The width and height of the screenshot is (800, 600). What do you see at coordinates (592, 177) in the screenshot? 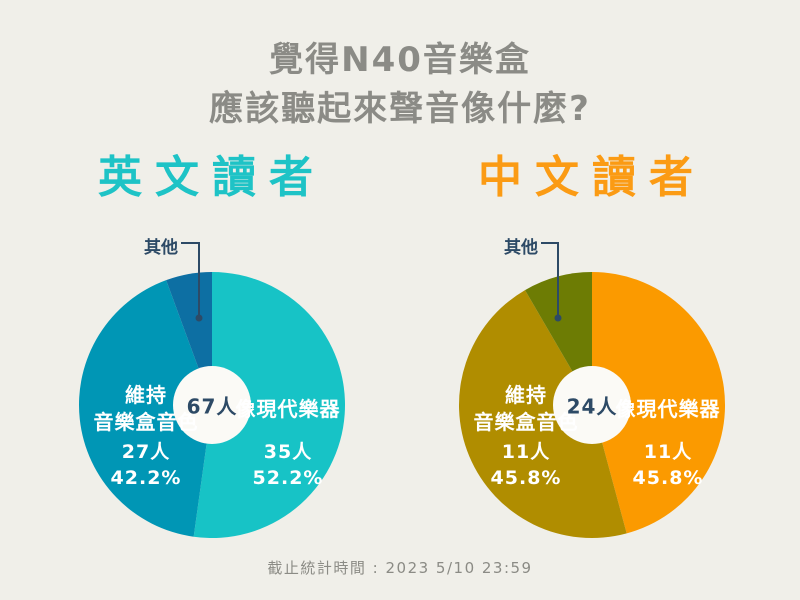
I see `chinese-readers-title: 中文讀者` at bounding box center [592, 177].